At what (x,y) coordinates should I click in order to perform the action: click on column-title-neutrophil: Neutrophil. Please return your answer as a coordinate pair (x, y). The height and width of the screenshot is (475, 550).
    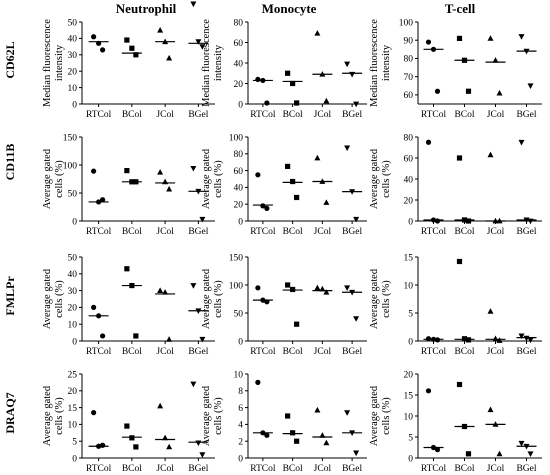
    Looking at the image, I should click on (146, 8).